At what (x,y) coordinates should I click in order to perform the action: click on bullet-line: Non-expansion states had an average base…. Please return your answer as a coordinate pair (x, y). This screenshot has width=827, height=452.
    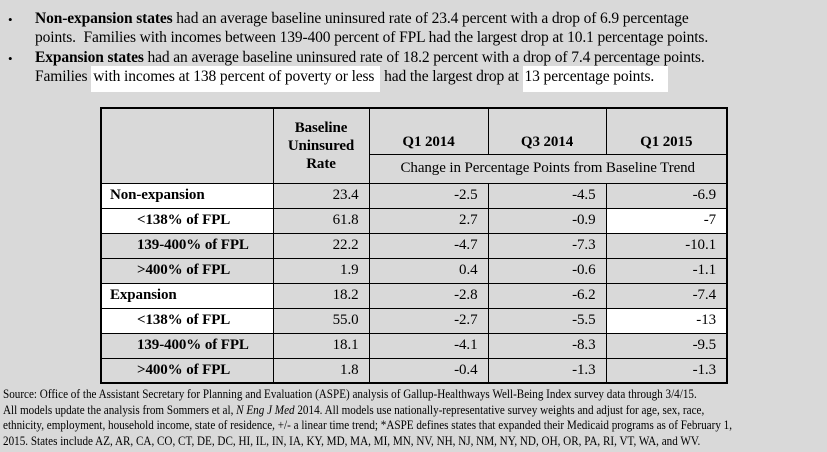
    Looking at the image, I should click on (430, 18).